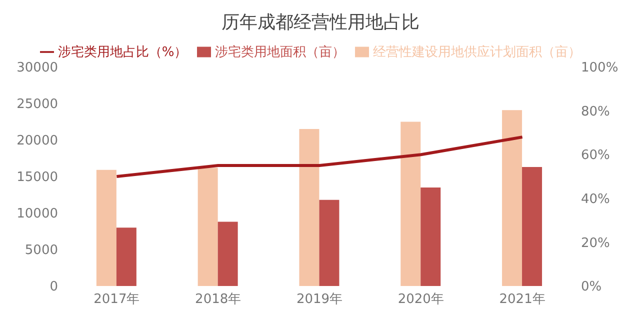  What do you see at coordinates (280, 52) in the screenshot?
I see `legend-label: 涉宅类用地面积（亩）` at bounding box center [280, 52].